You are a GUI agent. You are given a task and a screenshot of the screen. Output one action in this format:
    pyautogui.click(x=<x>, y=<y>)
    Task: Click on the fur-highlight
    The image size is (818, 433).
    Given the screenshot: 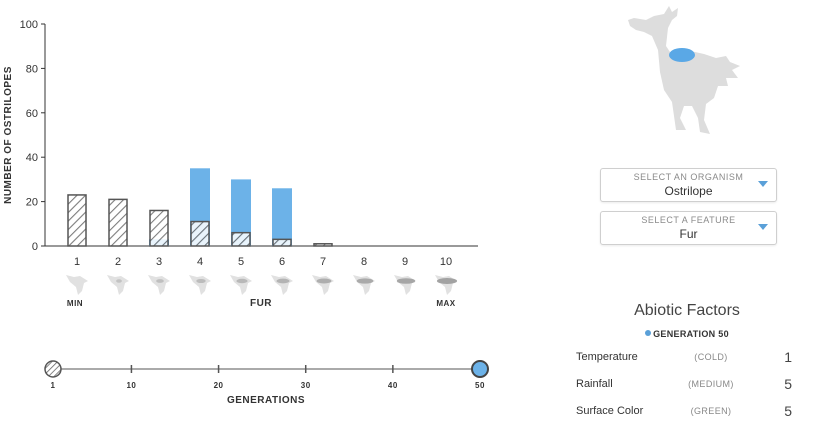 What is the action you would take?
    pyautogui.click(x=682, y=55)
    